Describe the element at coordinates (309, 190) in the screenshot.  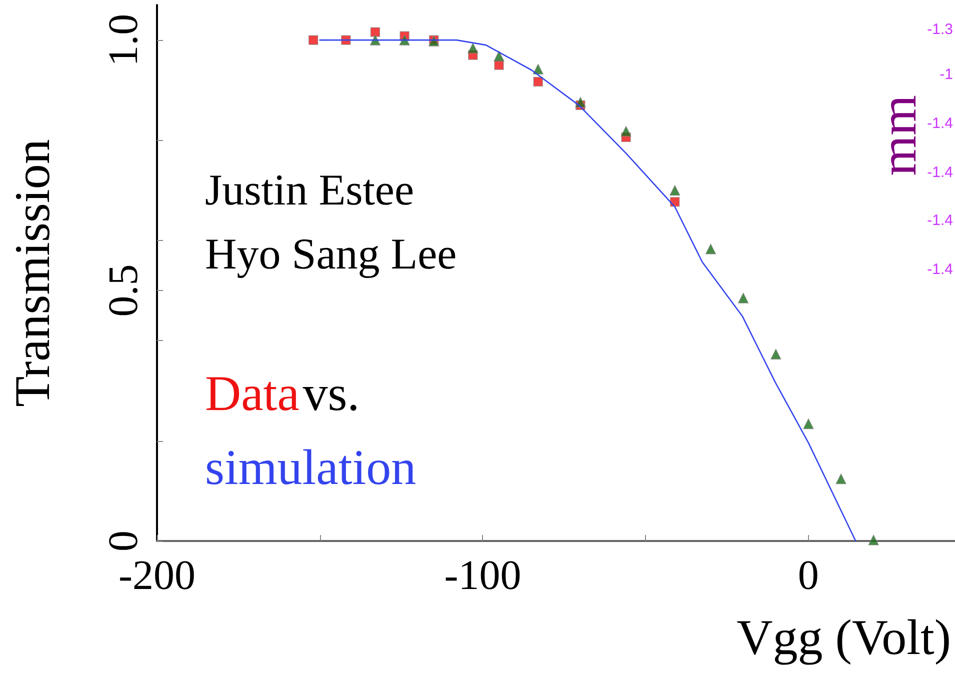
I see `annotation: Justin Estee` at that location.